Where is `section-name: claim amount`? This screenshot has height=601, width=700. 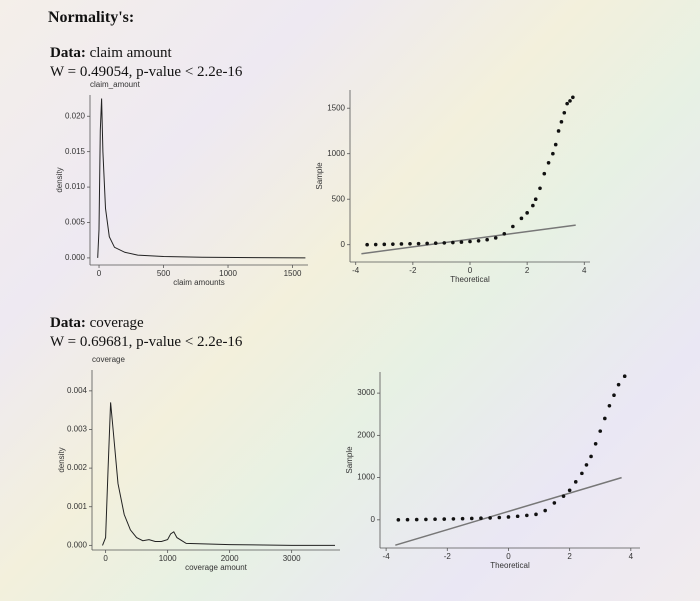
section-name: claim amount is located at coordinates (131, 53).